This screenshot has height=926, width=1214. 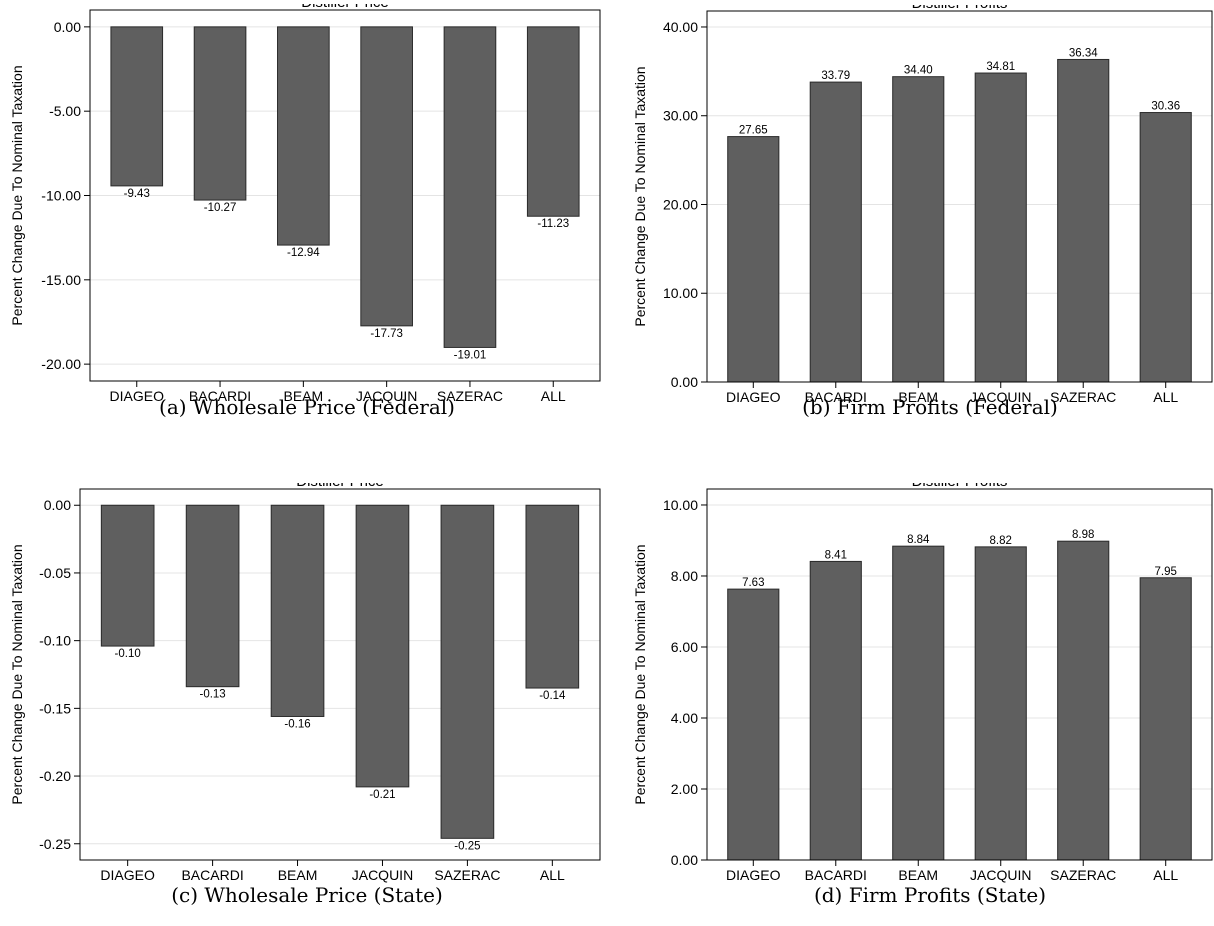 I want to click on y-tick-label: -0.20, so click(x=55, y=776).